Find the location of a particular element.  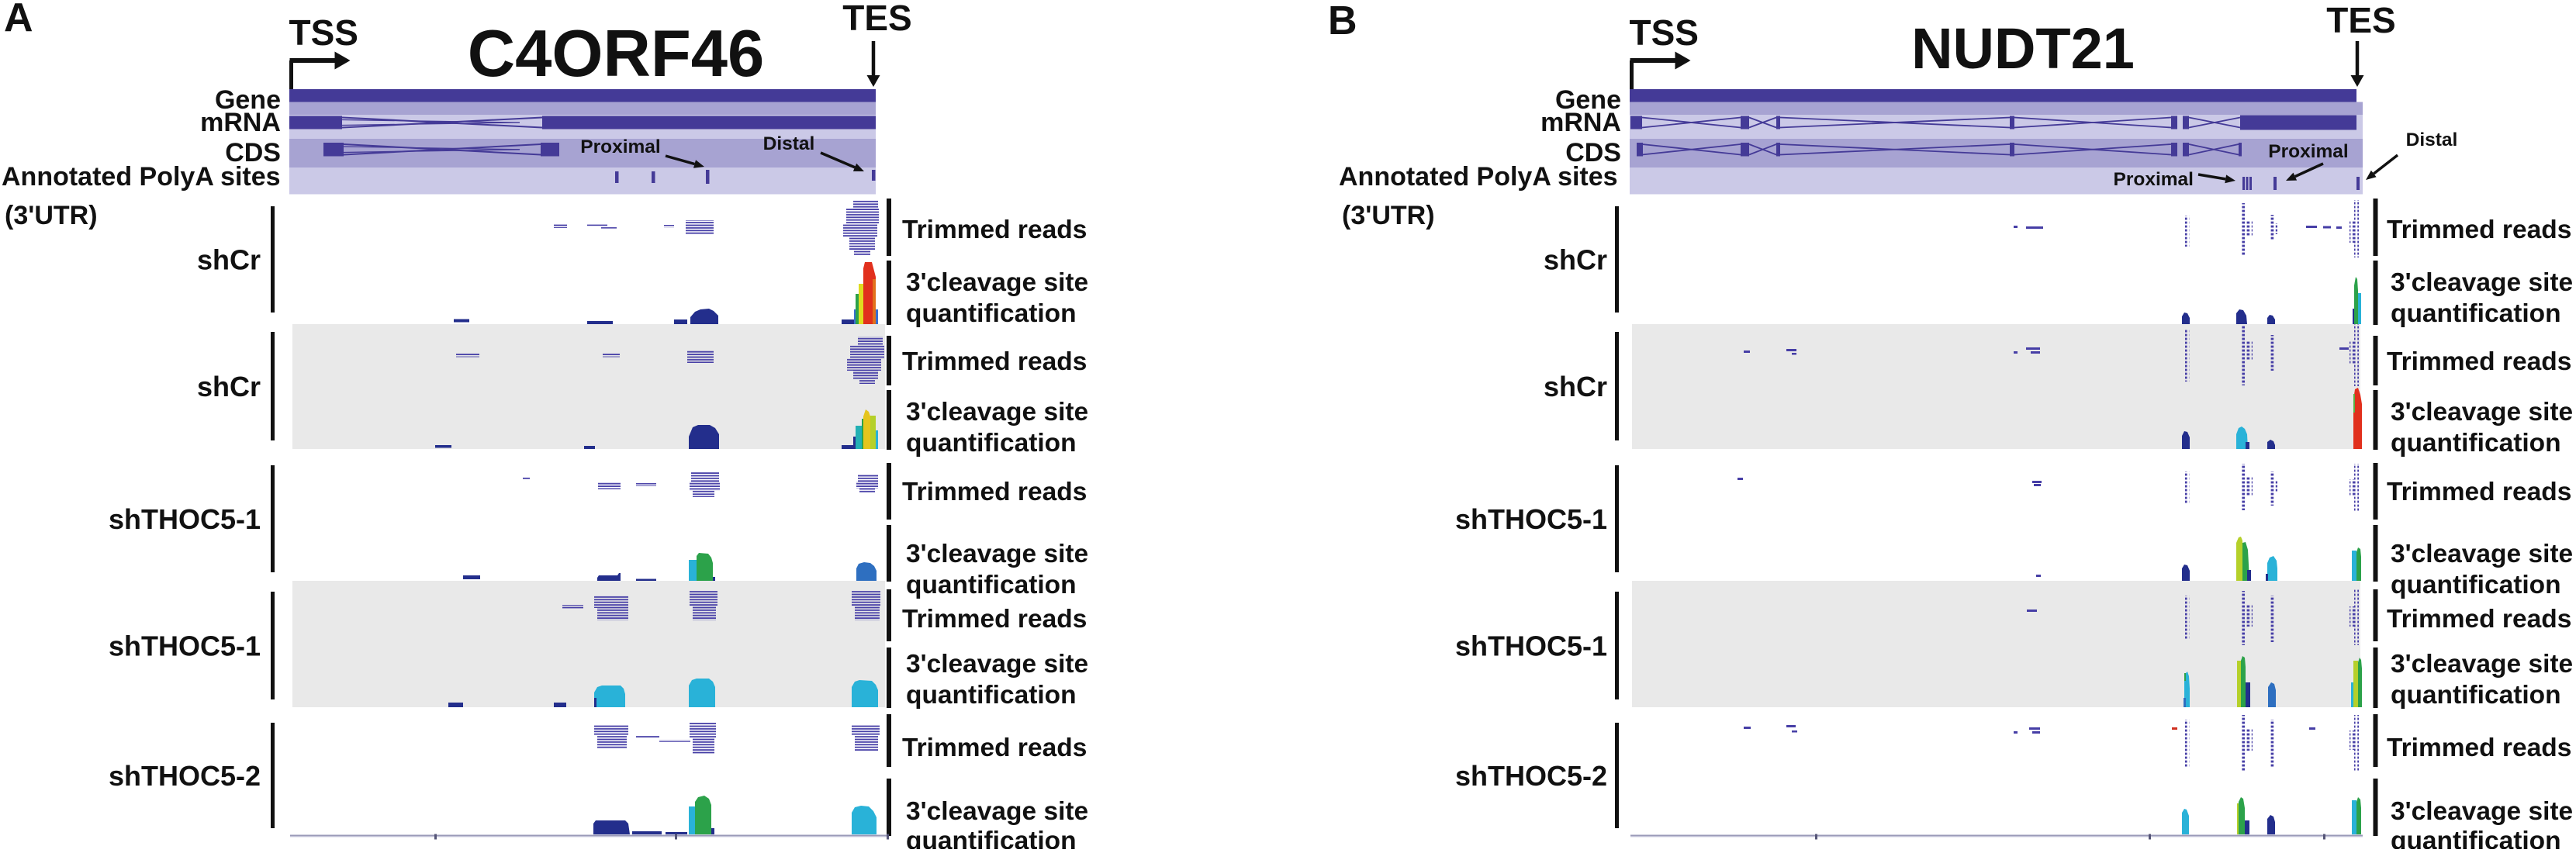

svg-text: NUDT21 is located at coordinates (2023, 48).